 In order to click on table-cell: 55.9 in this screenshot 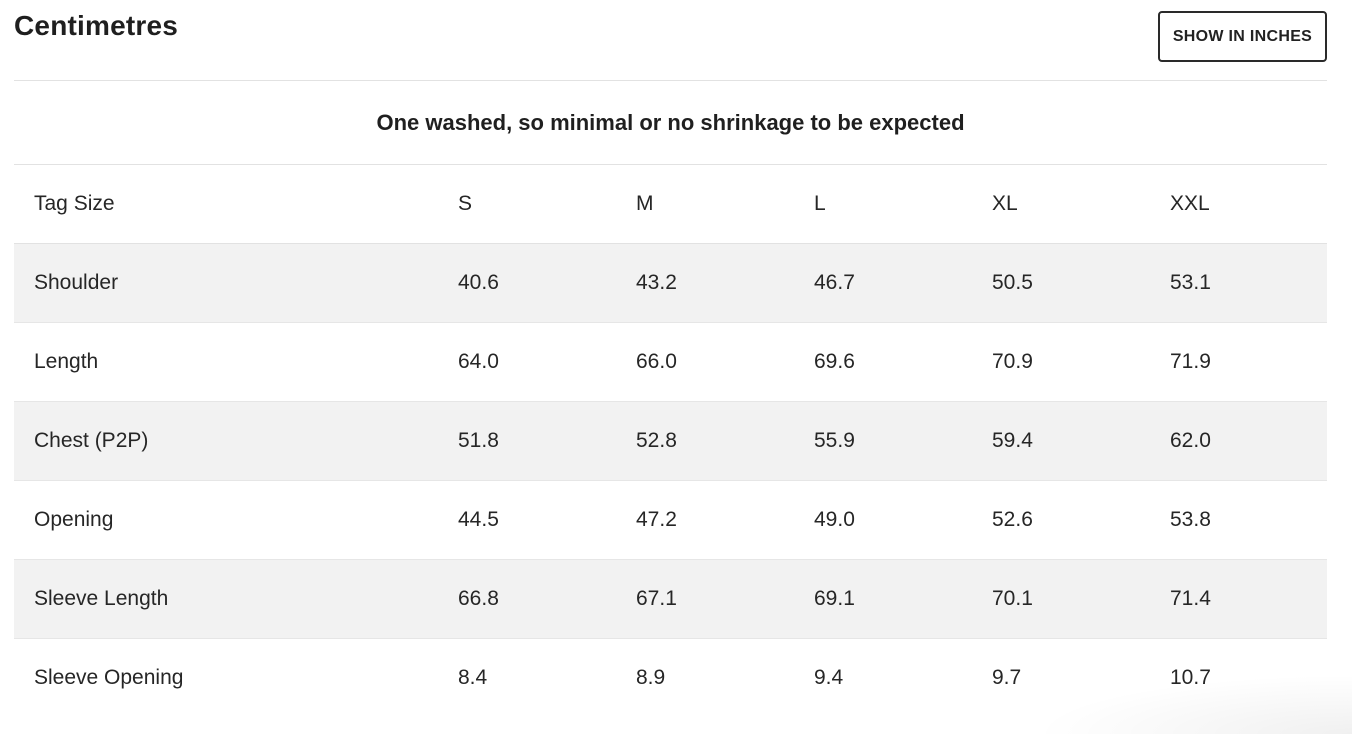, I will do `click(834, 440)`.